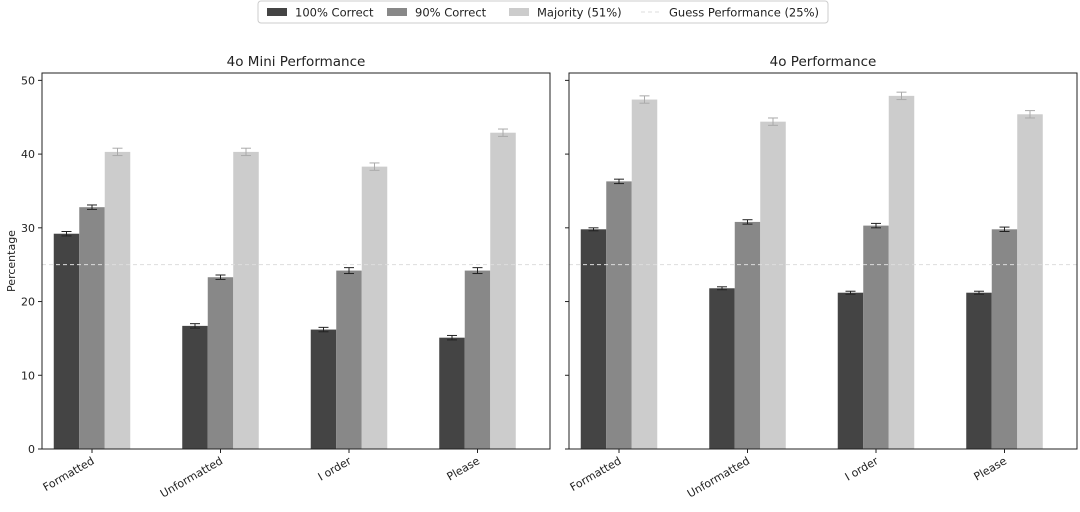 The image size is (1080, 512). I want to click on y-tick-label: 0, so click(31, 449).